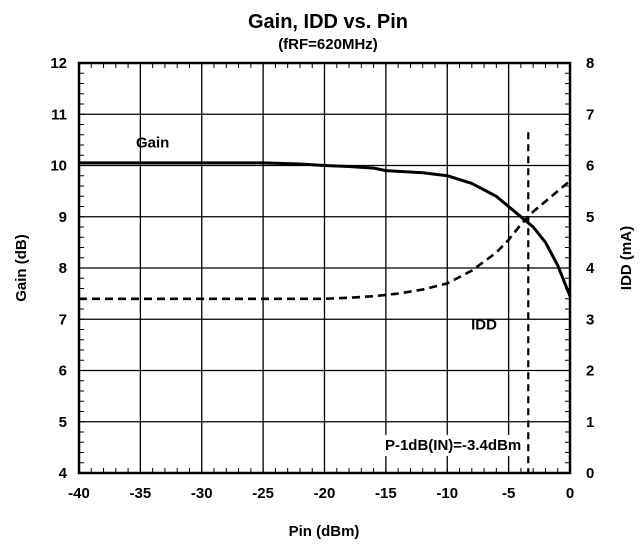  I want to click on y-right-tick-label: 7, so click(590, 114).